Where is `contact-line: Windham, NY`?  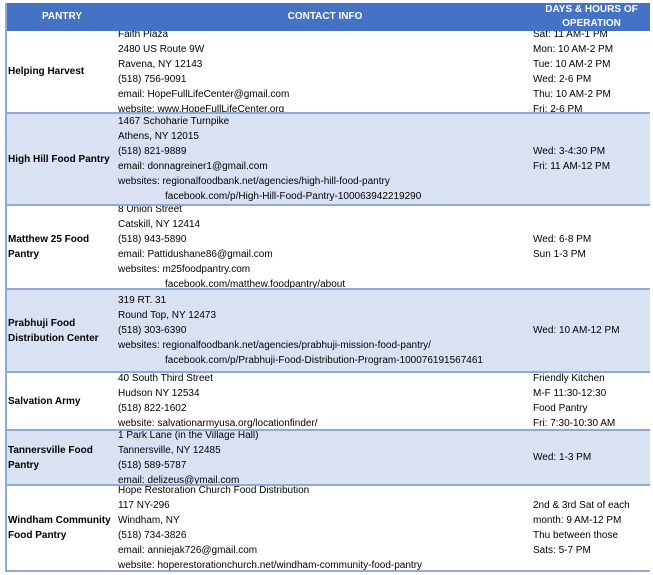
contact-line: Windham, NY is located at coordinates (149, 520).